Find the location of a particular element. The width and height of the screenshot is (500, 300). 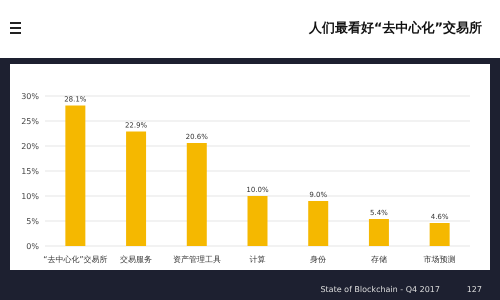

x-tick-label: “去中心化”交易所 is located at coordinates (75, 259).